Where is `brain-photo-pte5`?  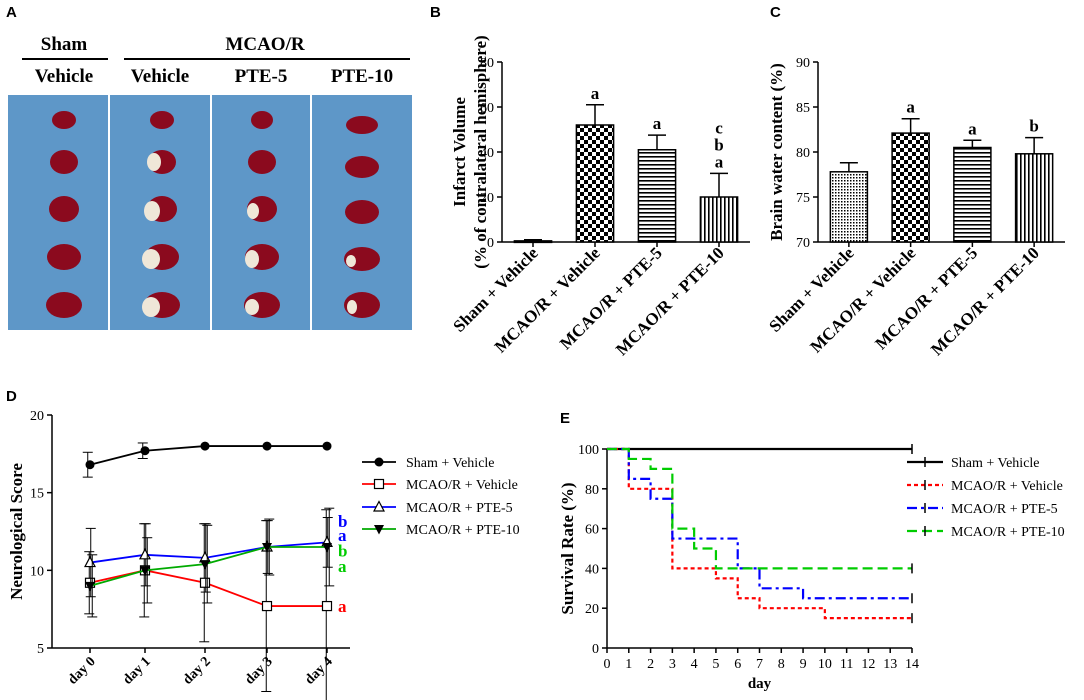 brain-photo-pte5 is located at coordinates (261, 212).